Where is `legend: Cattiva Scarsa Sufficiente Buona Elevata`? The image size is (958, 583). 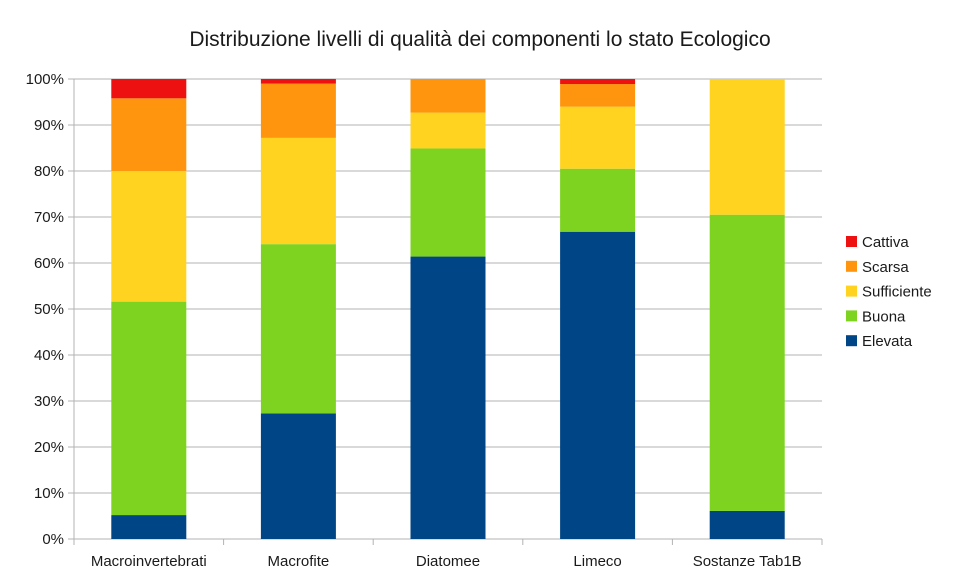 legend: Cattiva Scarsa Sufficiente Buona Elevata is located at coordinates (889, 292).